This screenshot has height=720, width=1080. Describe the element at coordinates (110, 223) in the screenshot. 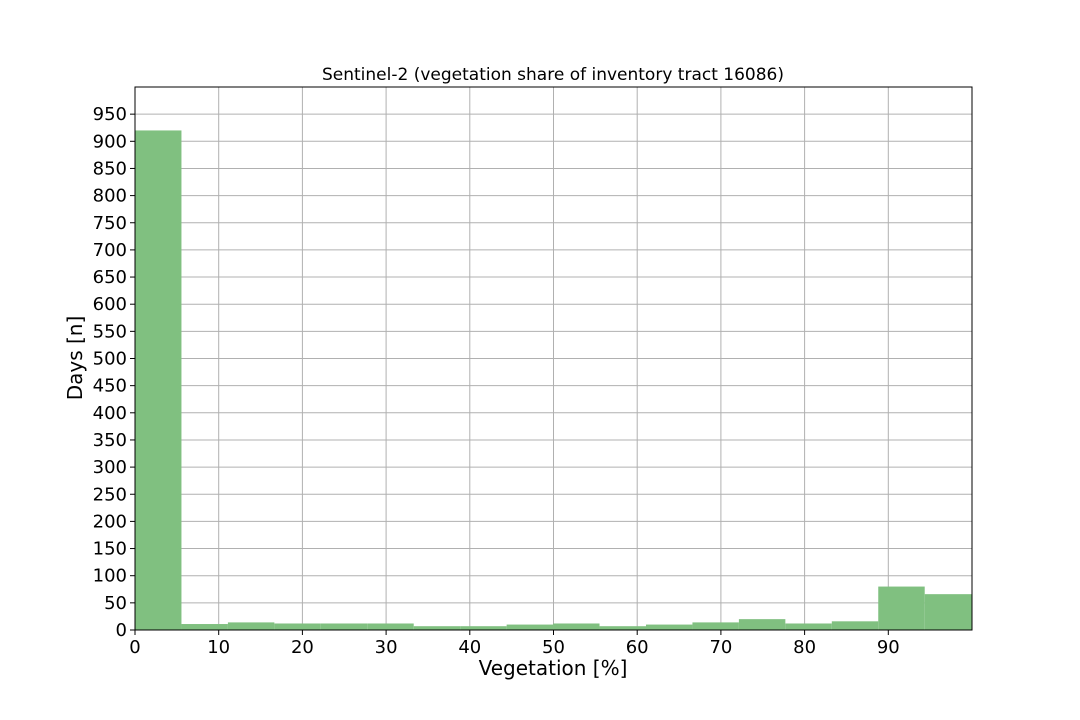

I see `y-tick-label-15: 750` at that location.